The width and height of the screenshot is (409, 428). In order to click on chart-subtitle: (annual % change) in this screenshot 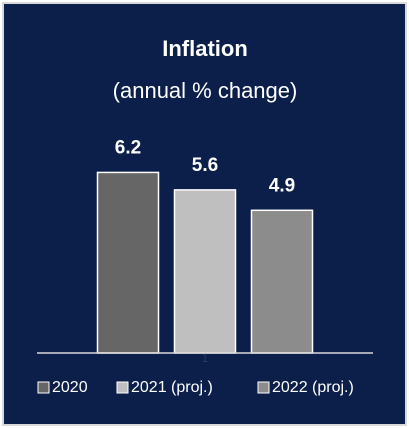, I will do `click(205, 90)`.